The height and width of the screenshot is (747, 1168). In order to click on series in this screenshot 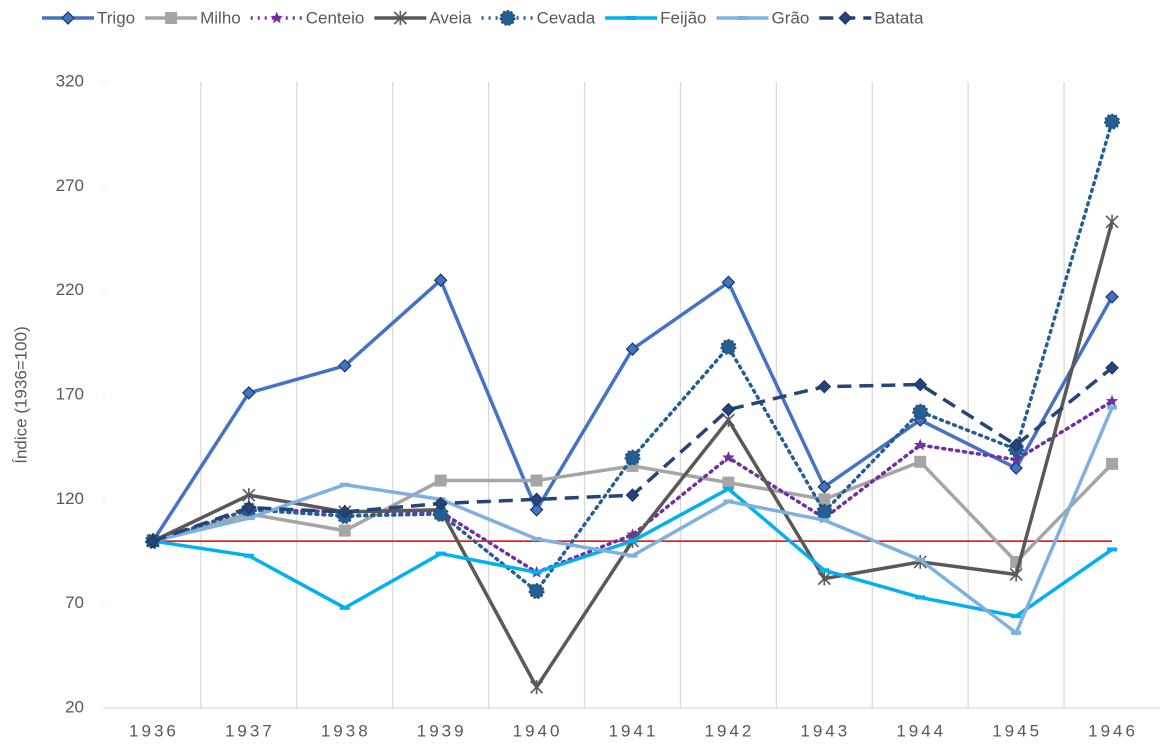, I will do `click(632, 511)`.